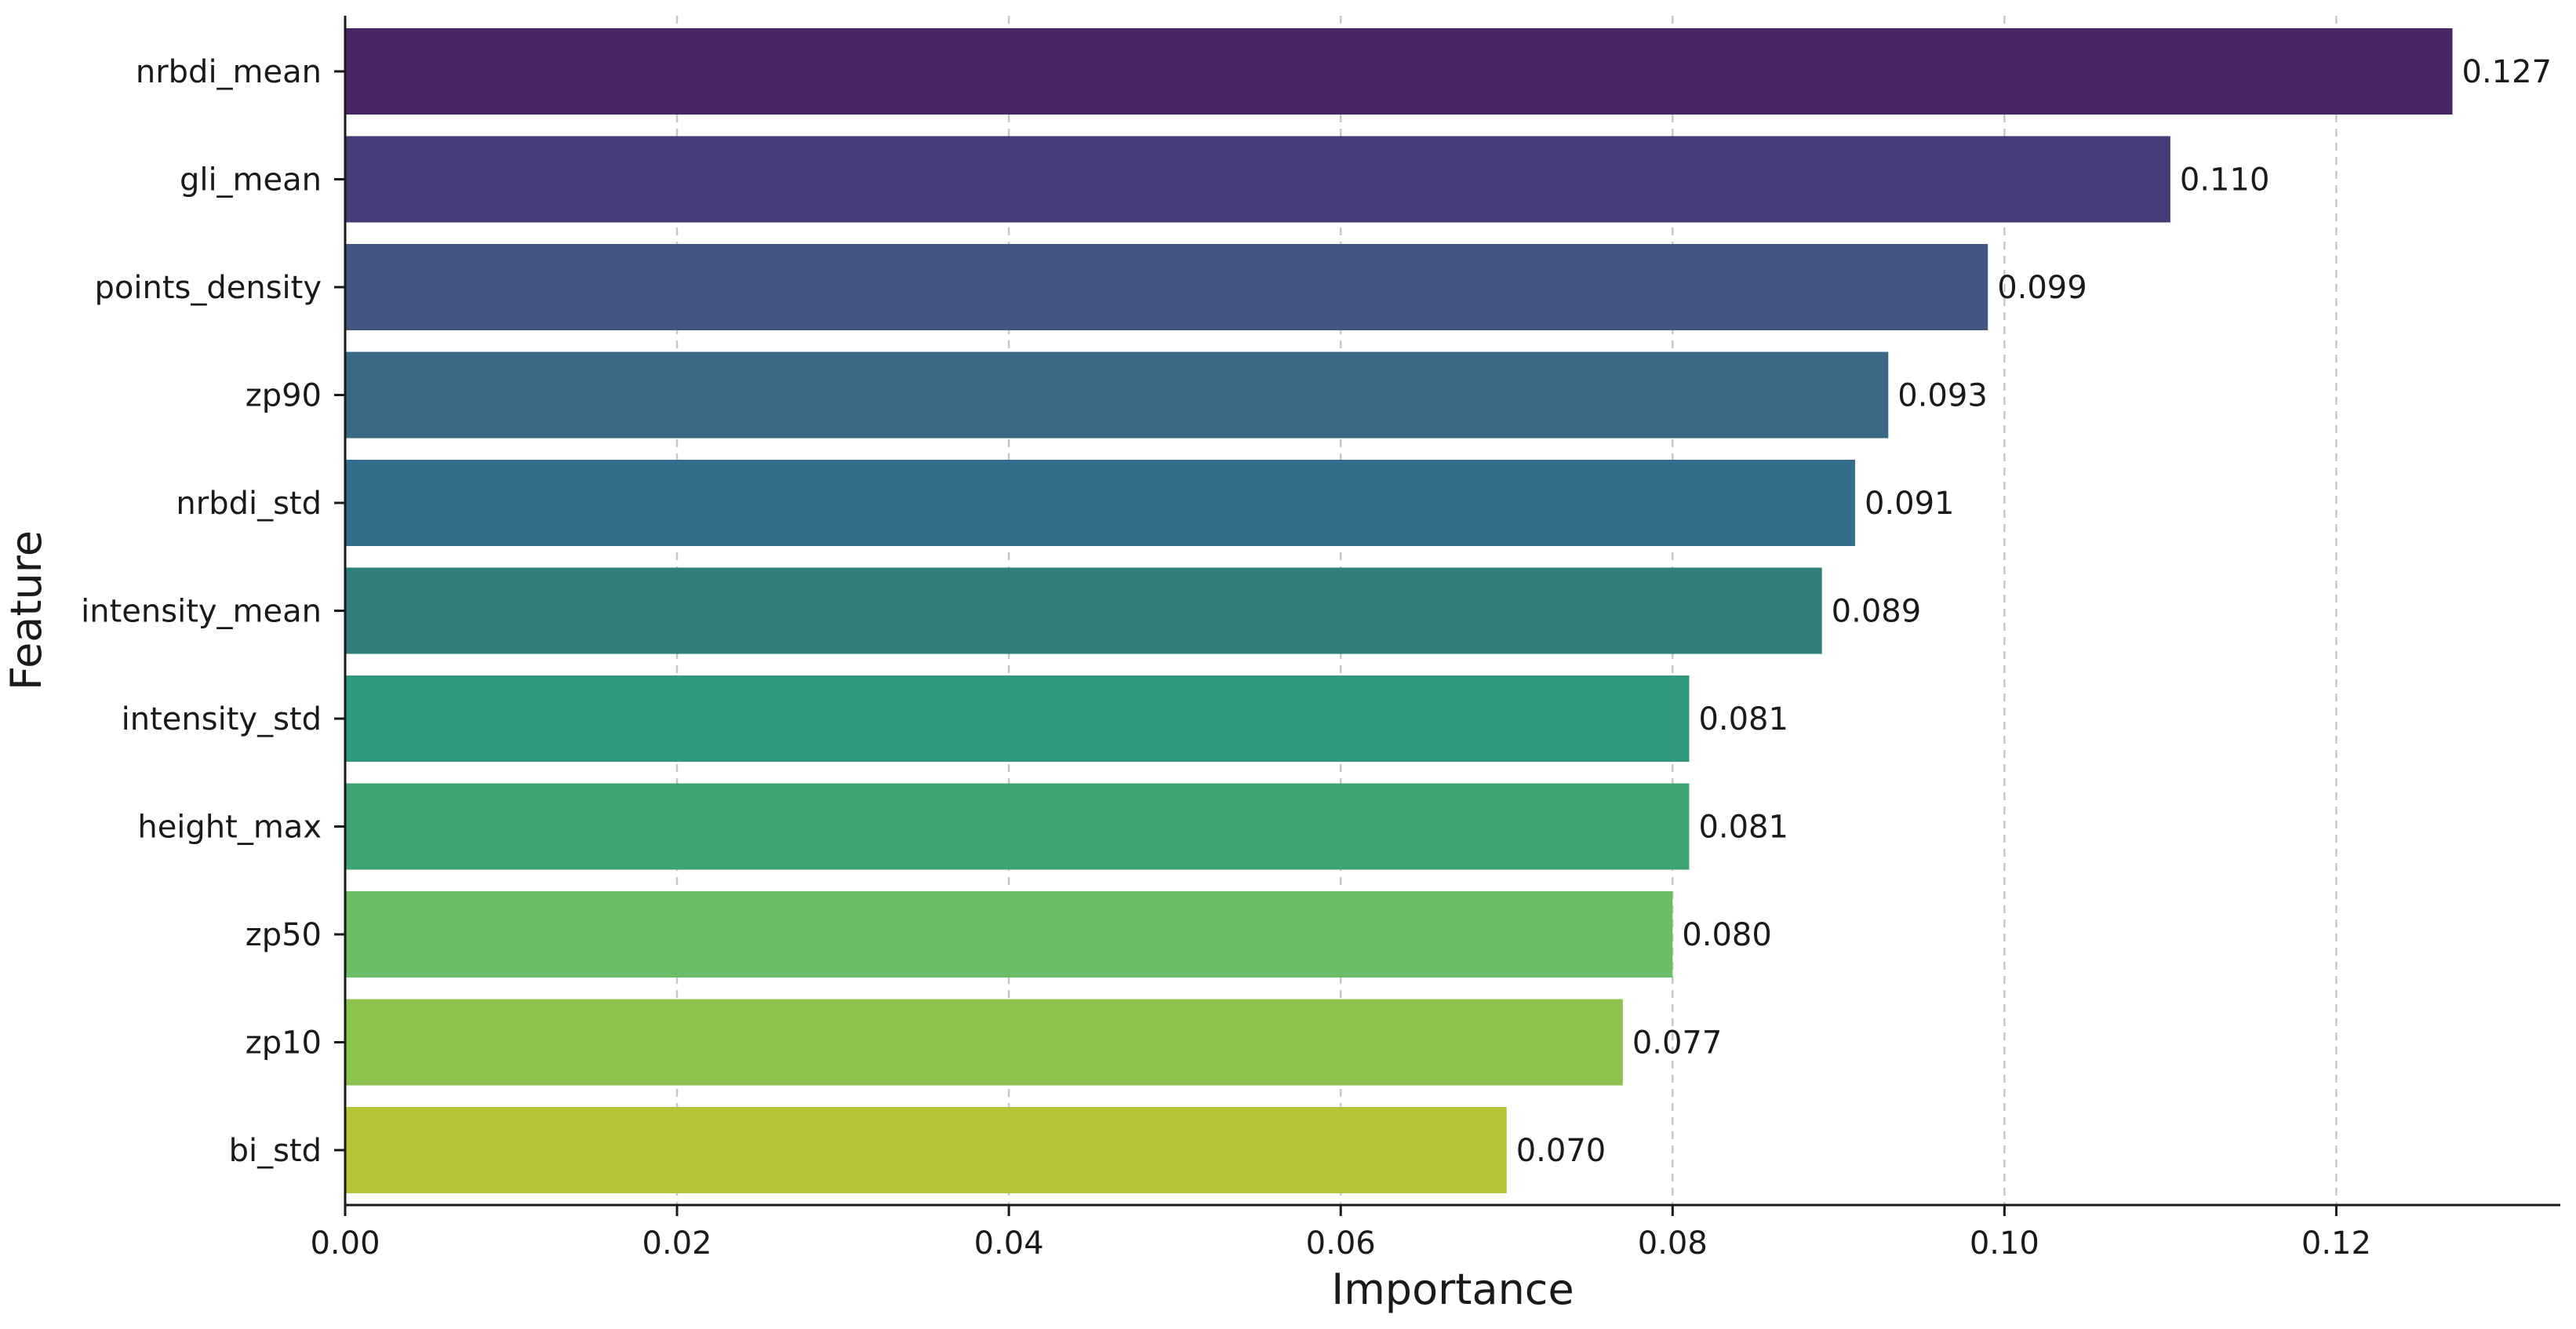 This screenshot has height=1329, width=2576. I want to click on x-tick-label: 0.12, so click(2336, 1243).